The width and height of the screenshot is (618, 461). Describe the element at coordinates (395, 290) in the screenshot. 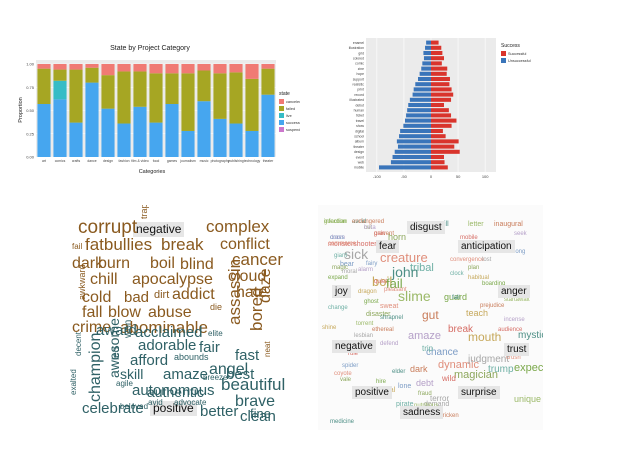

I see `emotion-word: pleasant` at that location.